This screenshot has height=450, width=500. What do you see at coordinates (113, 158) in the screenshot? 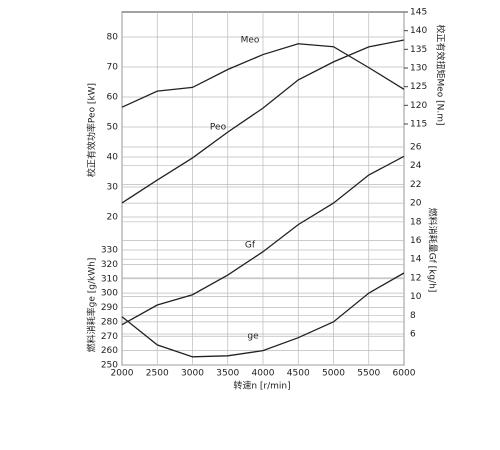
I see `y-tick-label: 40` at bounding box center [113, 158].